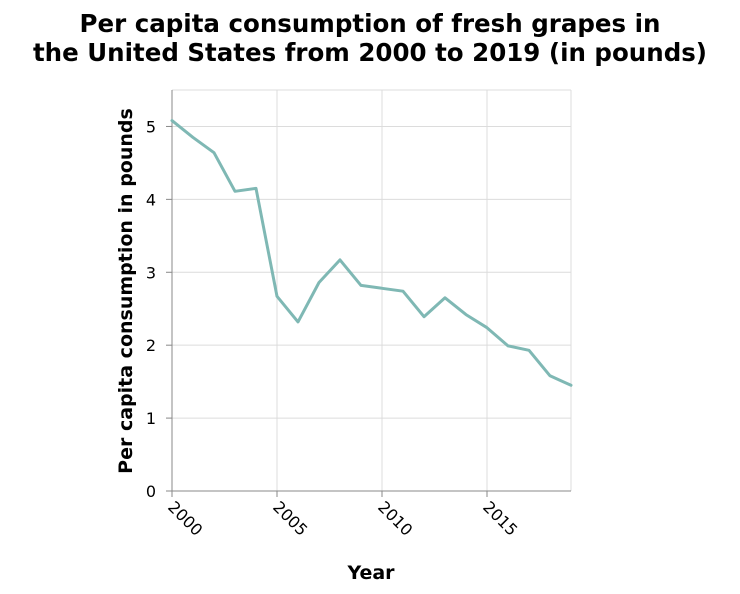 The image size is (740, 594). I want to click on x-axis-label: Year, so click(370, 573).